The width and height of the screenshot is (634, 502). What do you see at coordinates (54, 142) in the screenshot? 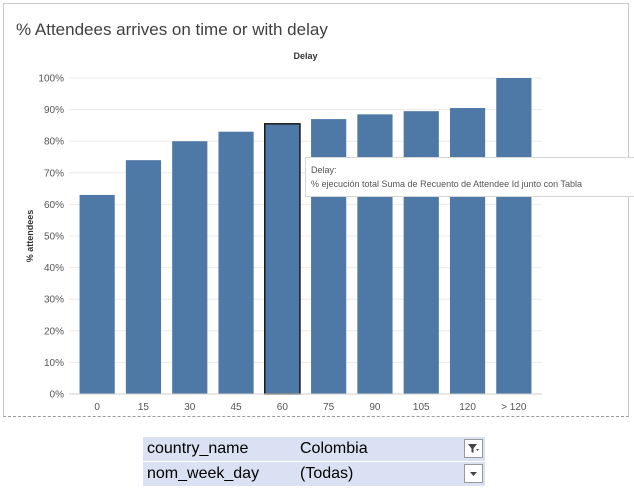
I see `y-tick-label: 80%` at bounding box center [54, 142].